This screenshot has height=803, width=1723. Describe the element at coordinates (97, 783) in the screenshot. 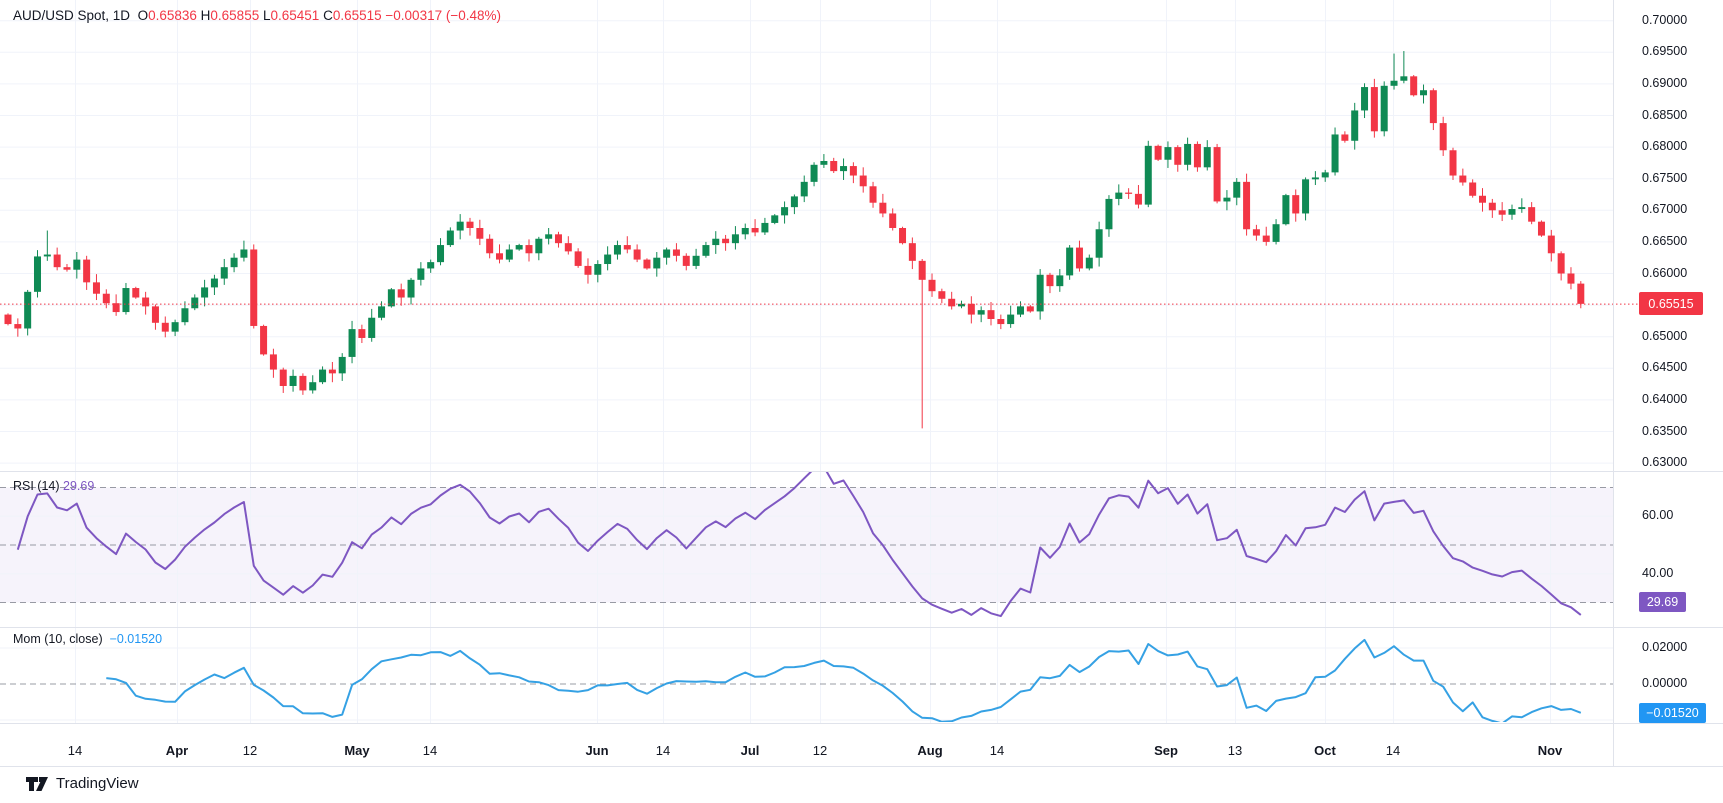

I see `tradingview-logo-text: TradingView` at that location.